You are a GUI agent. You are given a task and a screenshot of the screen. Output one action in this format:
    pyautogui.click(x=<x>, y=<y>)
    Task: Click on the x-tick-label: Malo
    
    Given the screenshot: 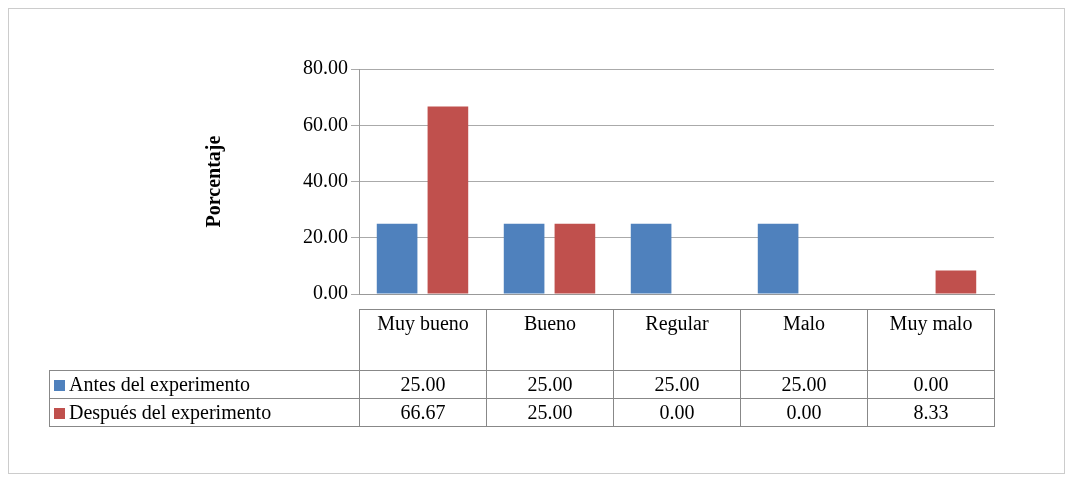 What is the action you would take?
    pyautogui.click(x=804, y=340)
    